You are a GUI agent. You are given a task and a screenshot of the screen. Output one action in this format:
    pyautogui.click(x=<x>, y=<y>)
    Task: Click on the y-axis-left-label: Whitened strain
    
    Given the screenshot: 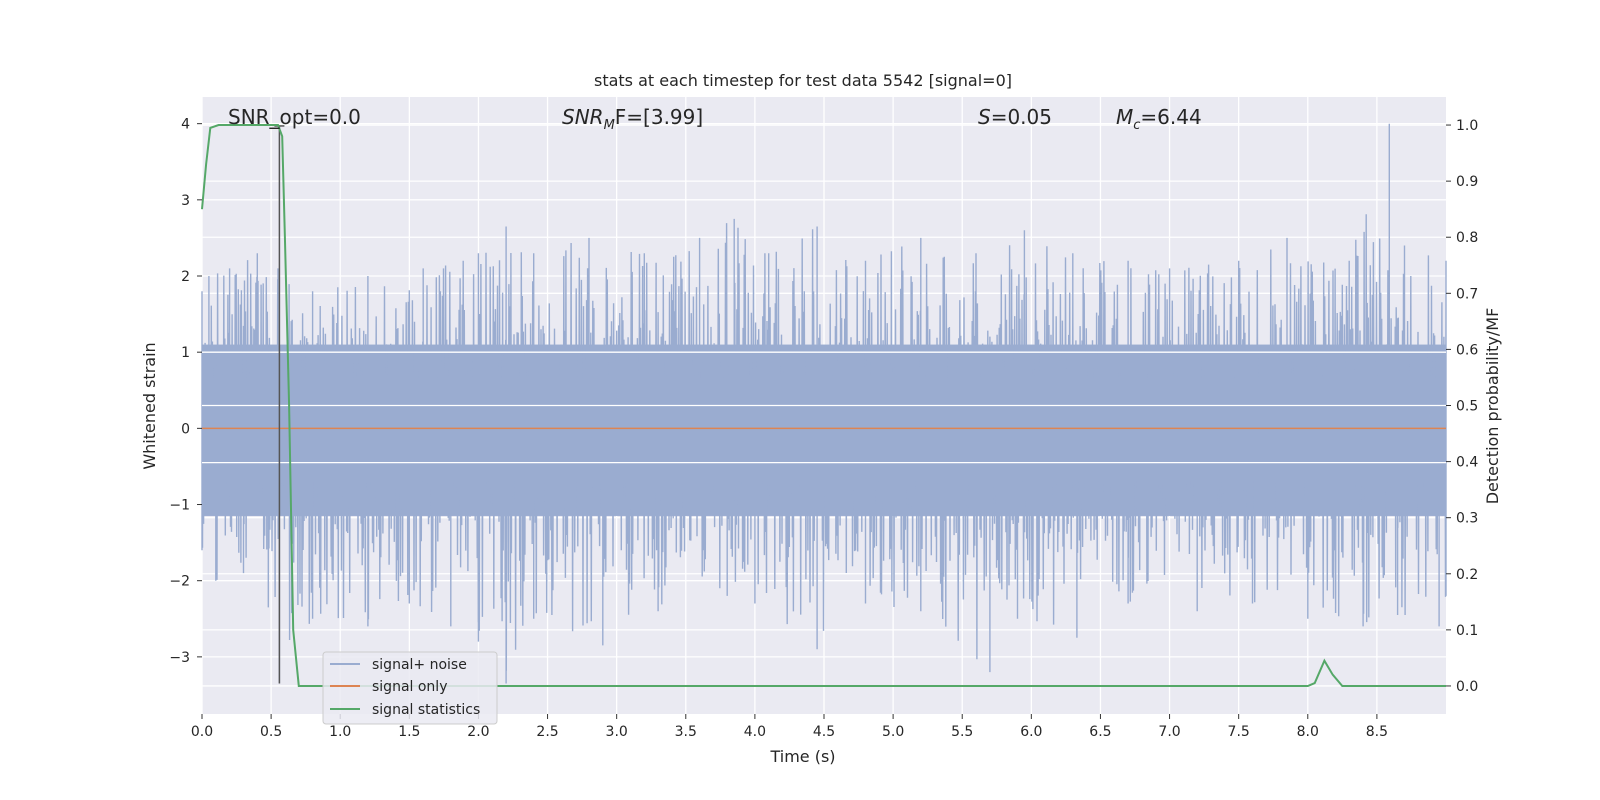 What is the action you would take?
    pyautogui.click(x=149, y=405)
    